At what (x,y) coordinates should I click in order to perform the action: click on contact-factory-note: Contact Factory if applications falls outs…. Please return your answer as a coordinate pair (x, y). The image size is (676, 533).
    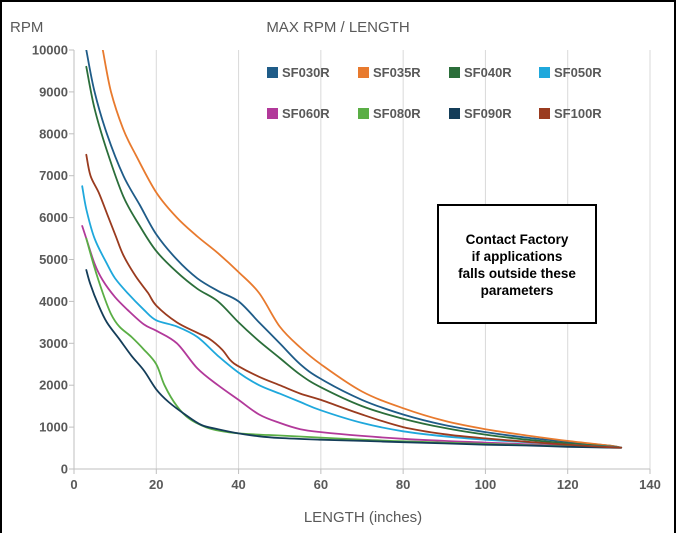
    Looking at the image, I should click on (517, 264).